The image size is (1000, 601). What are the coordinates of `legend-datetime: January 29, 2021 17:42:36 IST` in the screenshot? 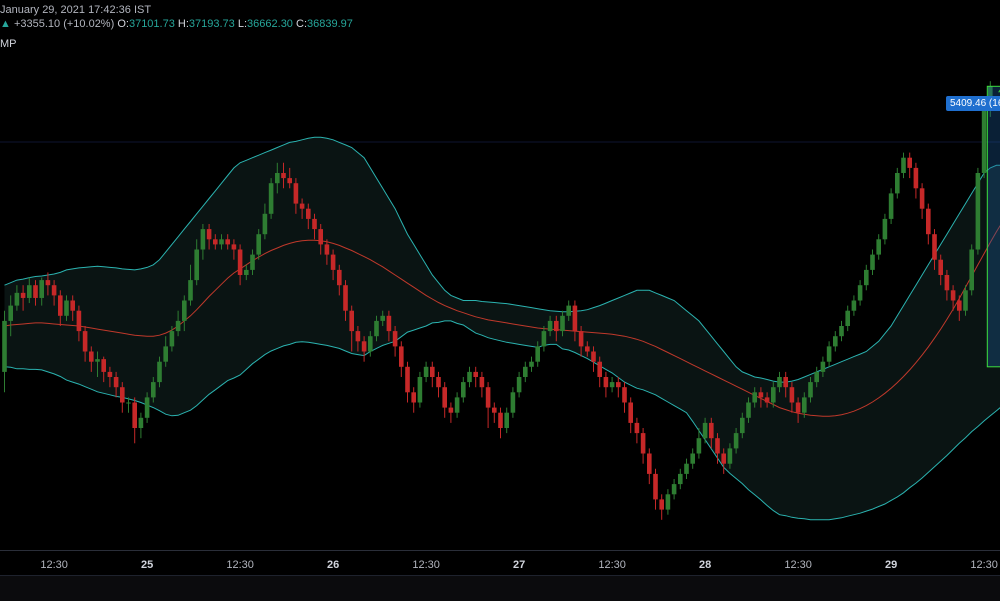 It's located at (75, 10).